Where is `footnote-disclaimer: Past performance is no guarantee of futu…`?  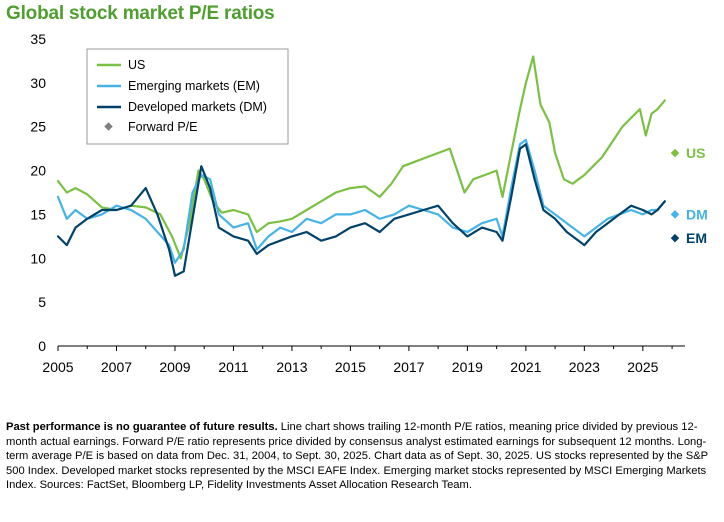
footnote-disclaimer: Past performance is no guarantee of futu… is located at coordinates (142, 427).